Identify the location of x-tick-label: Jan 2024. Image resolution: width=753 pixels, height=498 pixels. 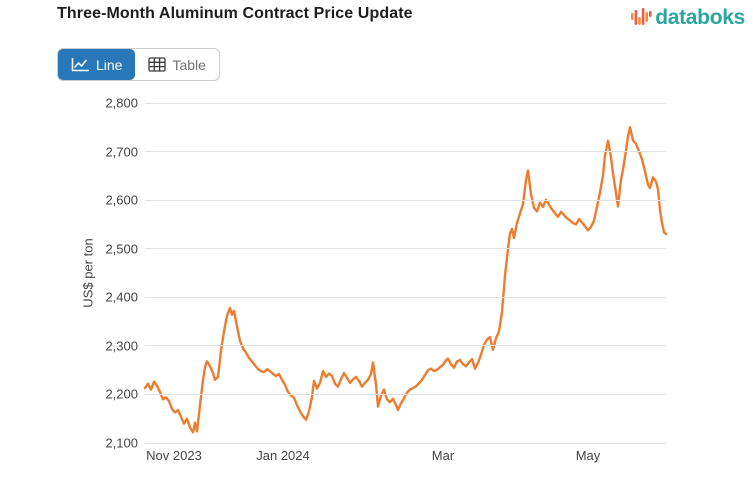
(283, 455).